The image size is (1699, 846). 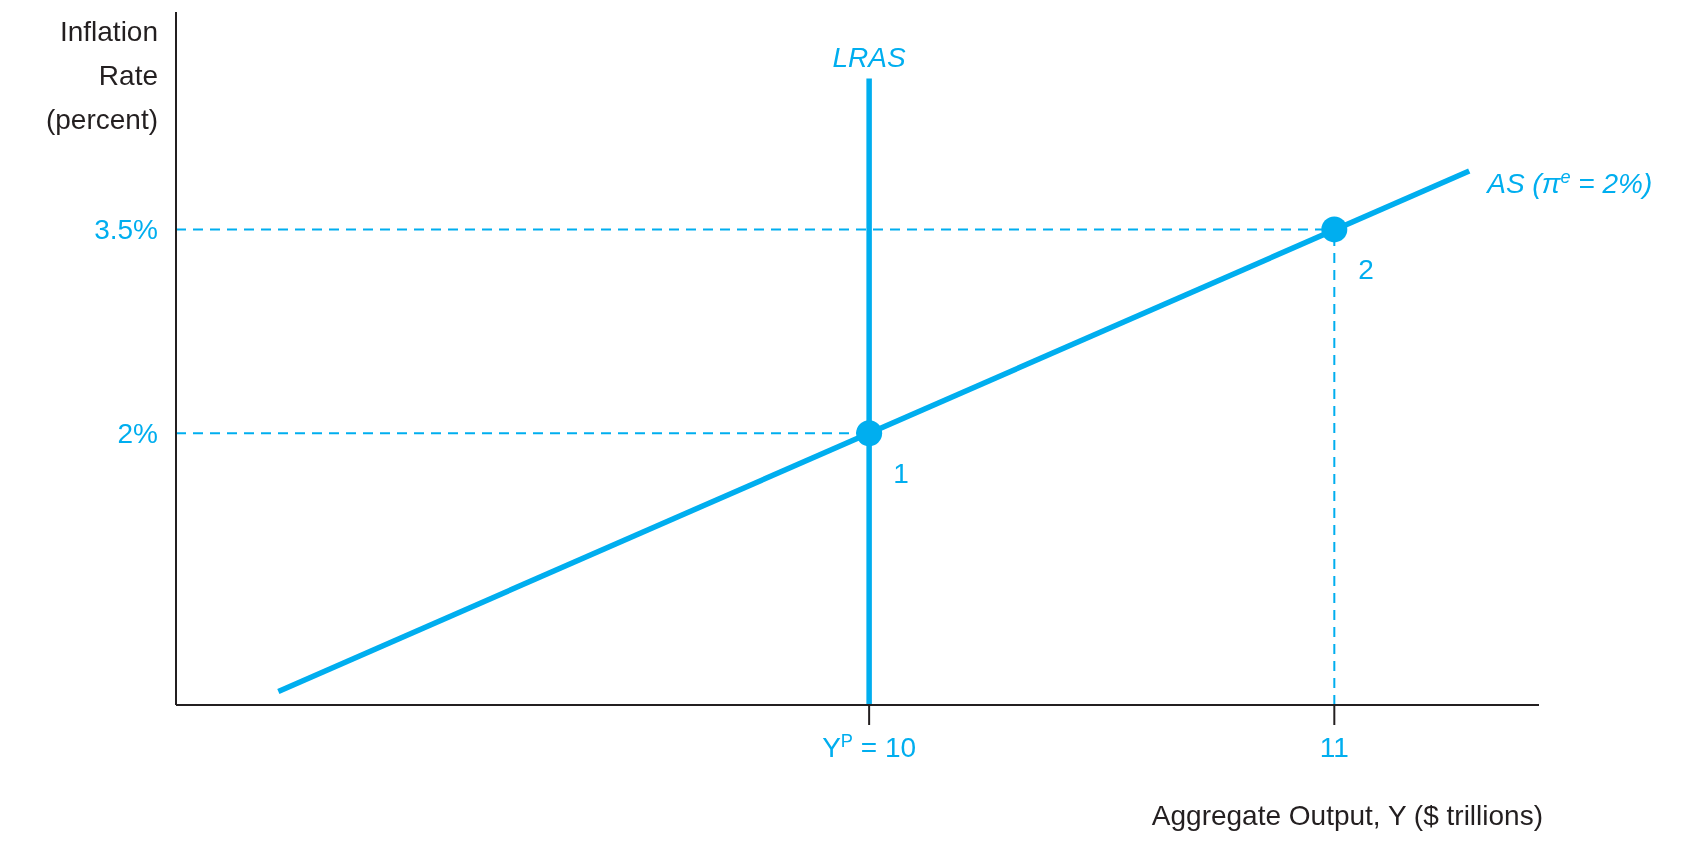 What do you see at coordinates (137, 434) in the screenshot?
I see `y-tick-label: 2%` at bounding box center [137, 434].